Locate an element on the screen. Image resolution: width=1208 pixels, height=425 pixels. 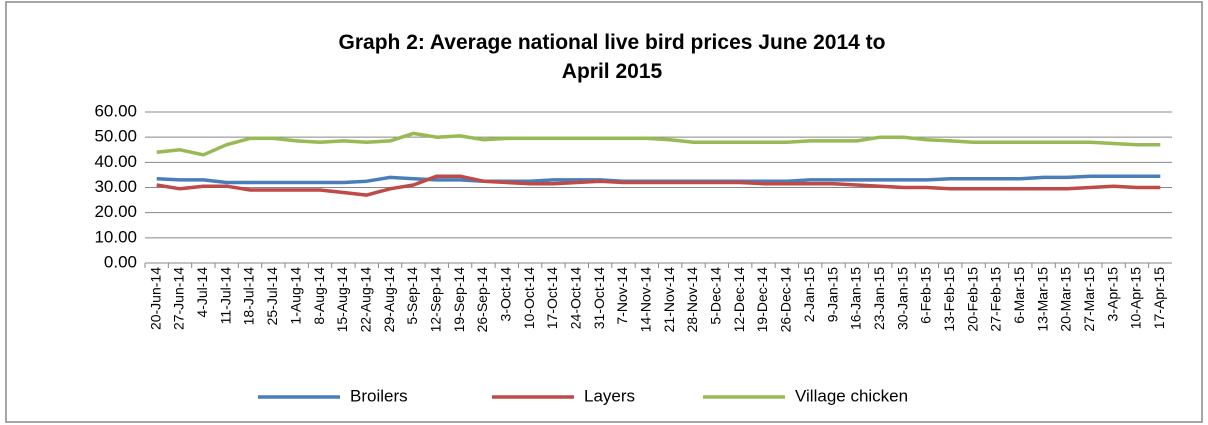
x-tick-label: 17-Apr-15 is located at coordinates (1159, 298).